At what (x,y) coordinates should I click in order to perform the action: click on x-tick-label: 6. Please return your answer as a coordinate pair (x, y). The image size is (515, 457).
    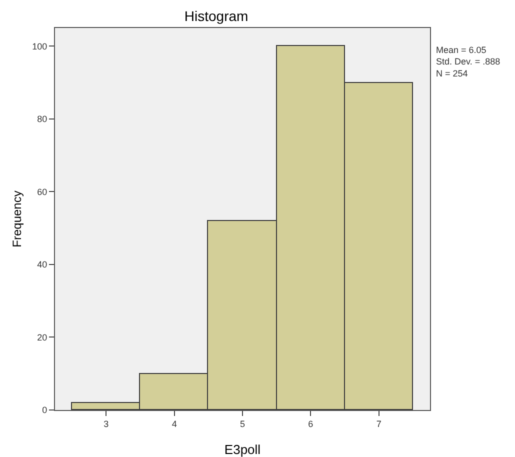
    Looking at the image, I should click on (311, 423).